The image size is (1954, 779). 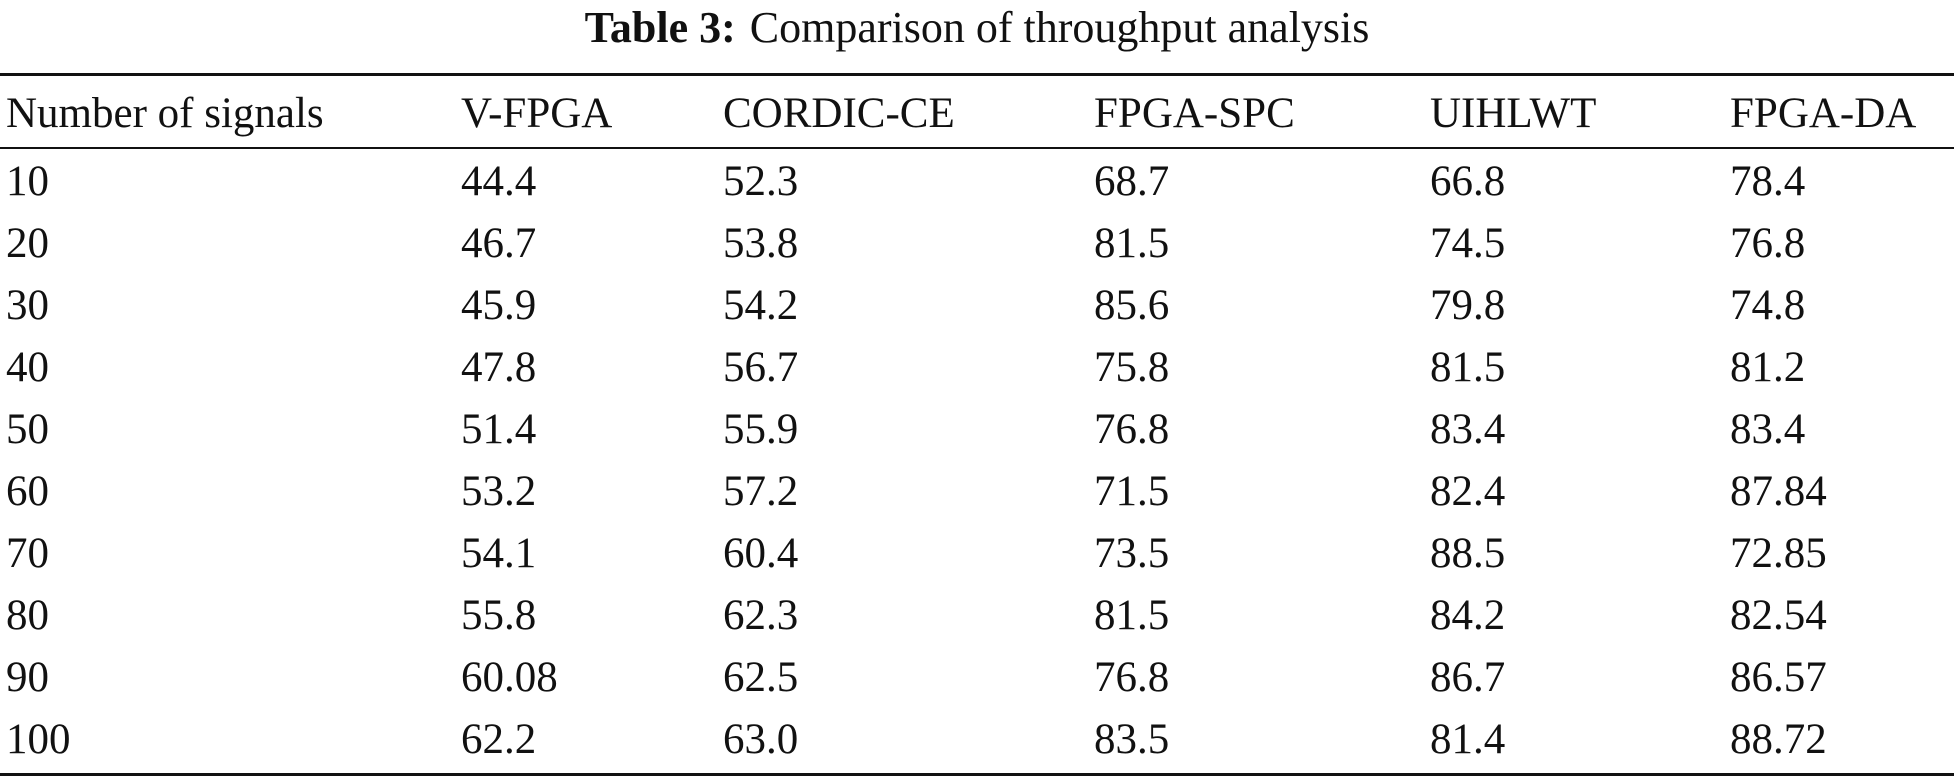 I want to click on table-cell: 82.4, so click(x=1468, y=491).